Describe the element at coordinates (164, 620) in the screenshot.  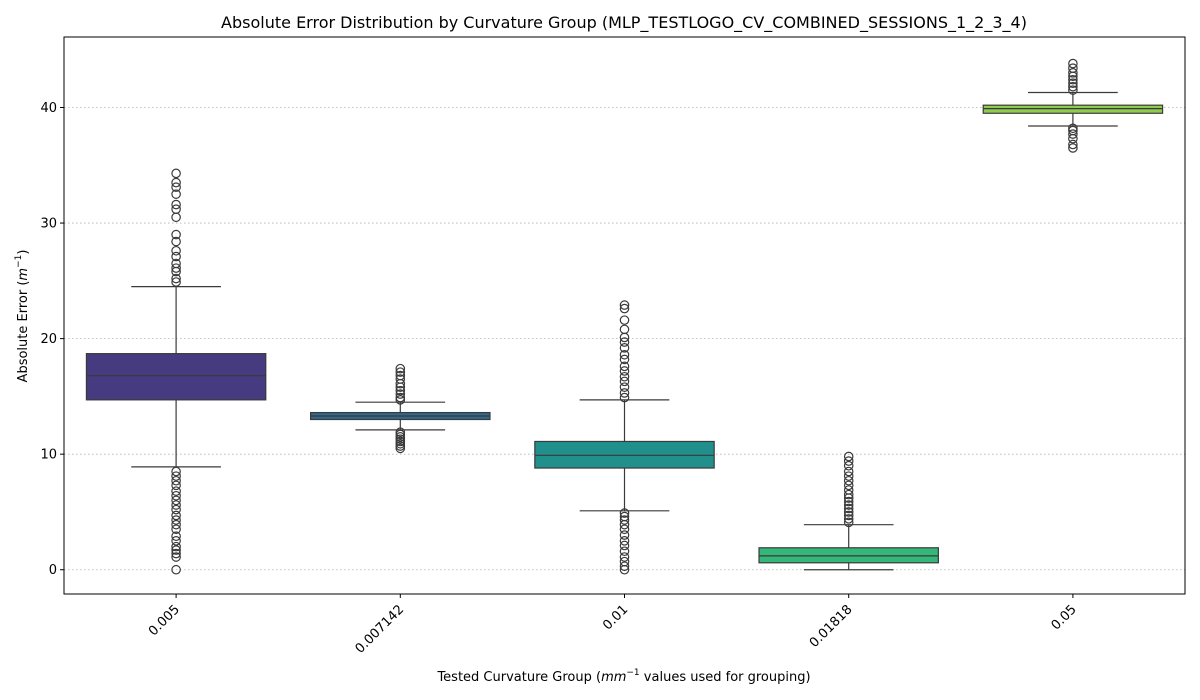
I see `x-tick-label-0.005: 0.005` at that location.